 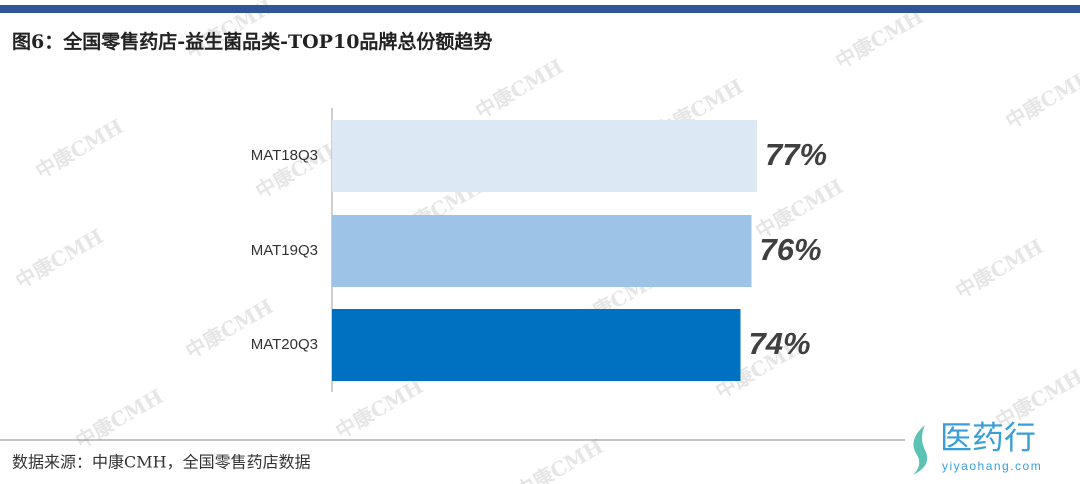 What do you see at coordinates (988, 437) in the screenshot?
I see `logo: 医药行` at bounding box center [988, 437].